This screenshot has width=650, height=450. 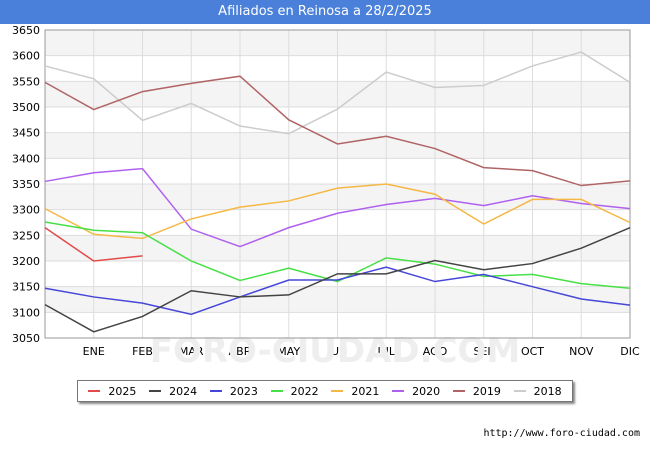 What do you see at coordinates (26, 30) in the screenshot?
I see `y-tick-label: 3650` at bounding box center [26, 30].